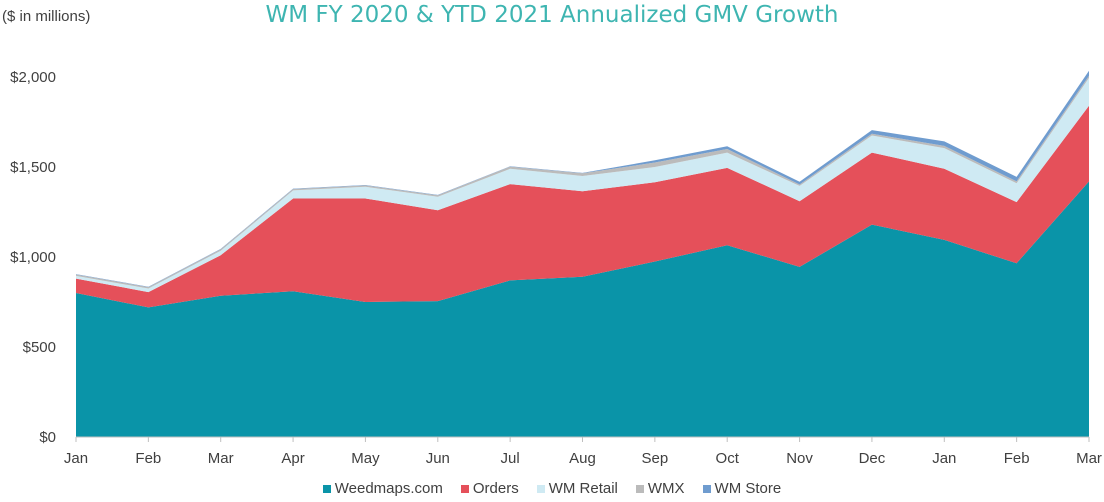  Describe the element at coordinates (495, 488) in the screenshot. I see `legend-label: Orders` at that location.